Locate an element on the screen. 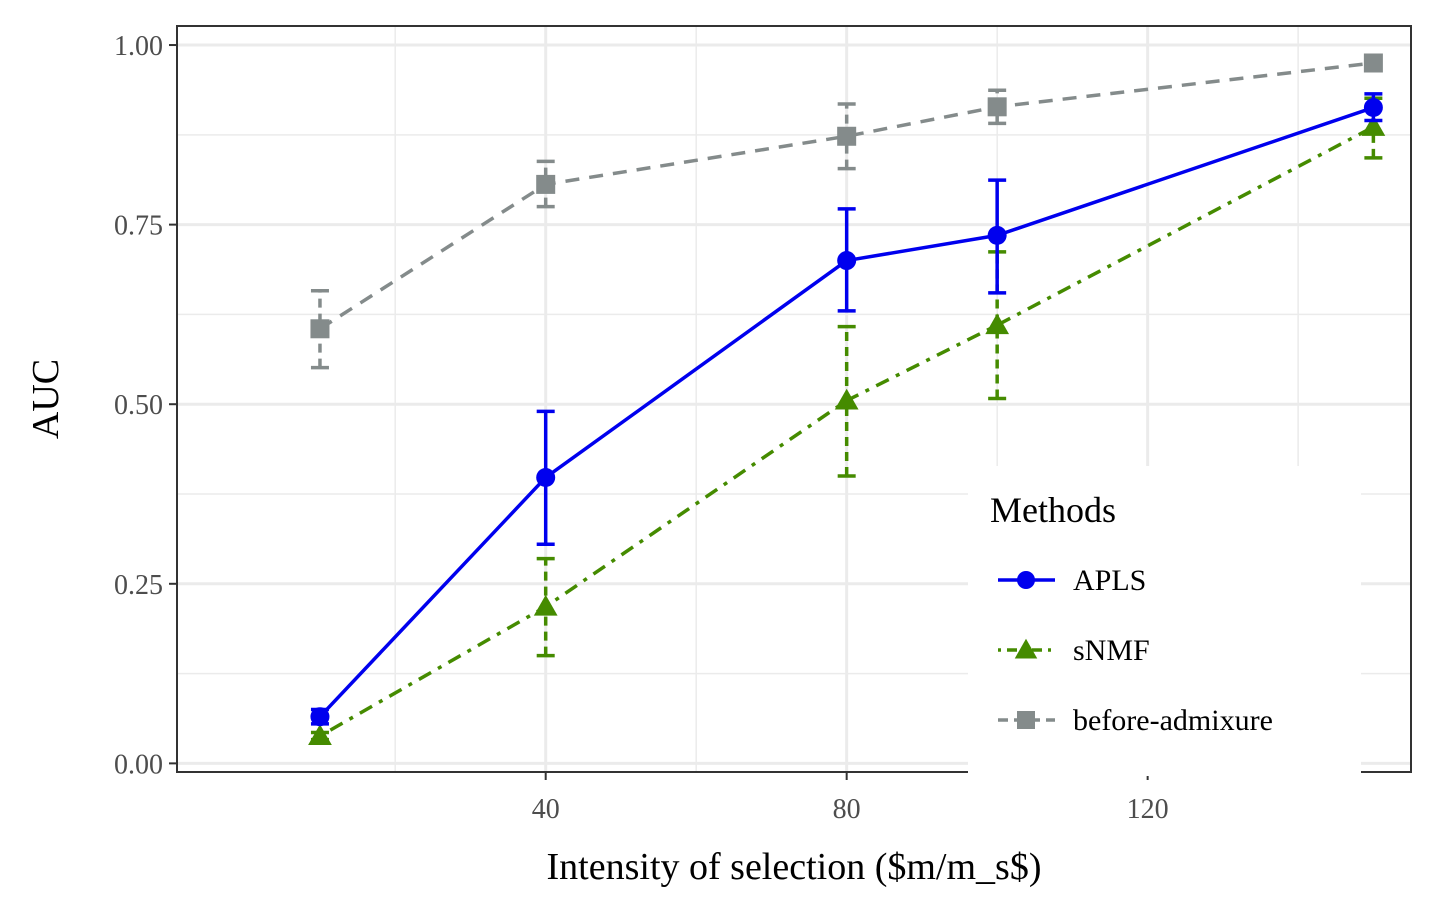  legend-item-apls: APLS is located at coordinates (1072, 580).